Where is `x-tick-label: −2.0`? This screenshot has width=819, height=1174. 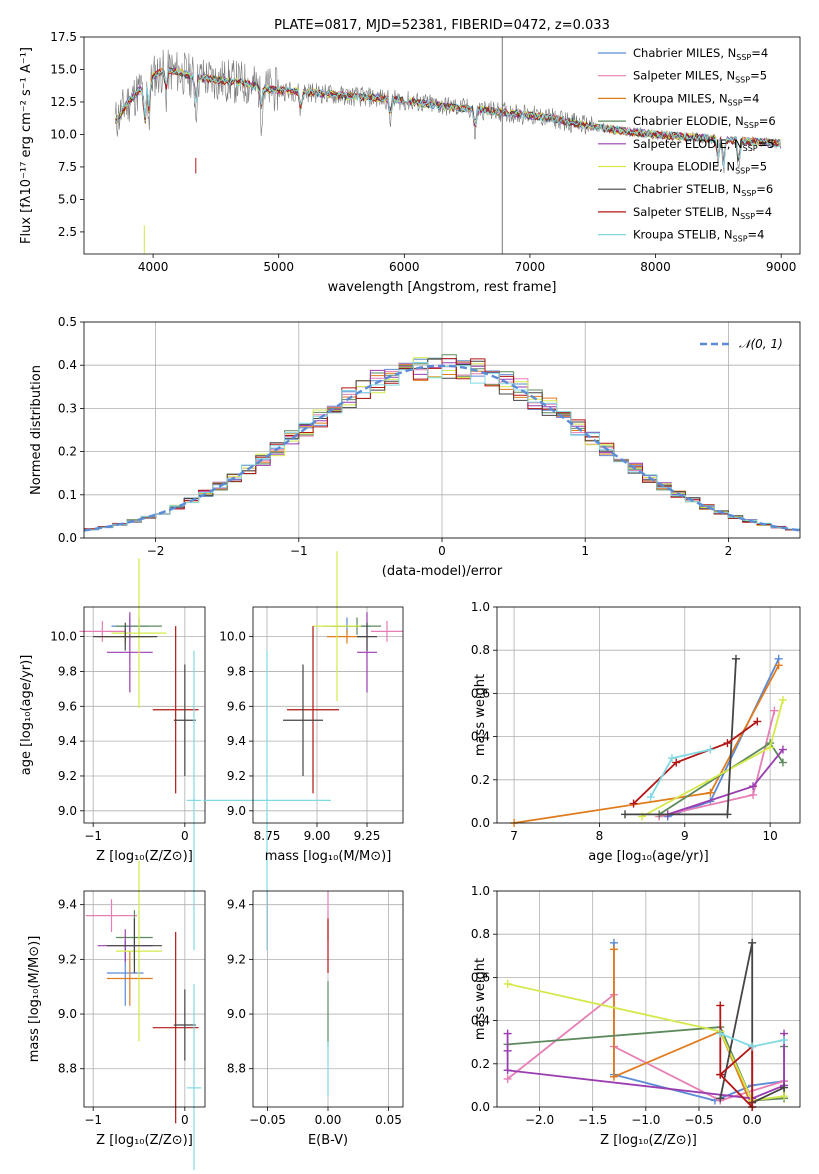 x-tick-label: −2.0 is located at coordinates (539, 1120).